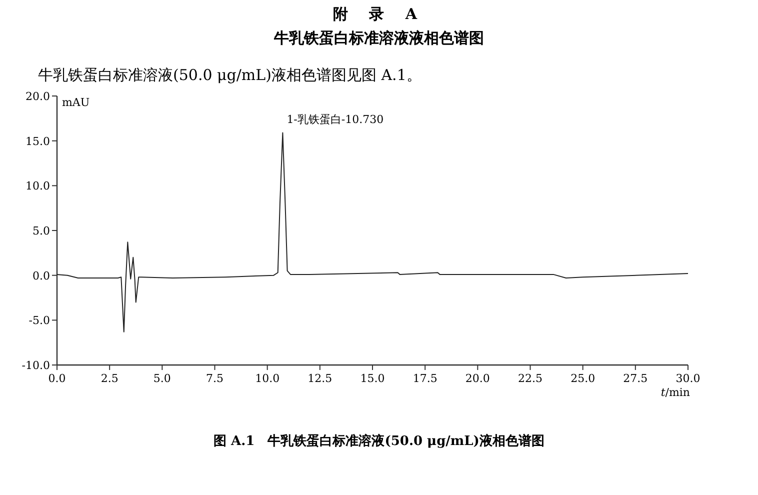  What do you see at coordinates (57, 378) in the screenshot?
I see `x-tick-label: 0.0` at bounding box center [57, 378].